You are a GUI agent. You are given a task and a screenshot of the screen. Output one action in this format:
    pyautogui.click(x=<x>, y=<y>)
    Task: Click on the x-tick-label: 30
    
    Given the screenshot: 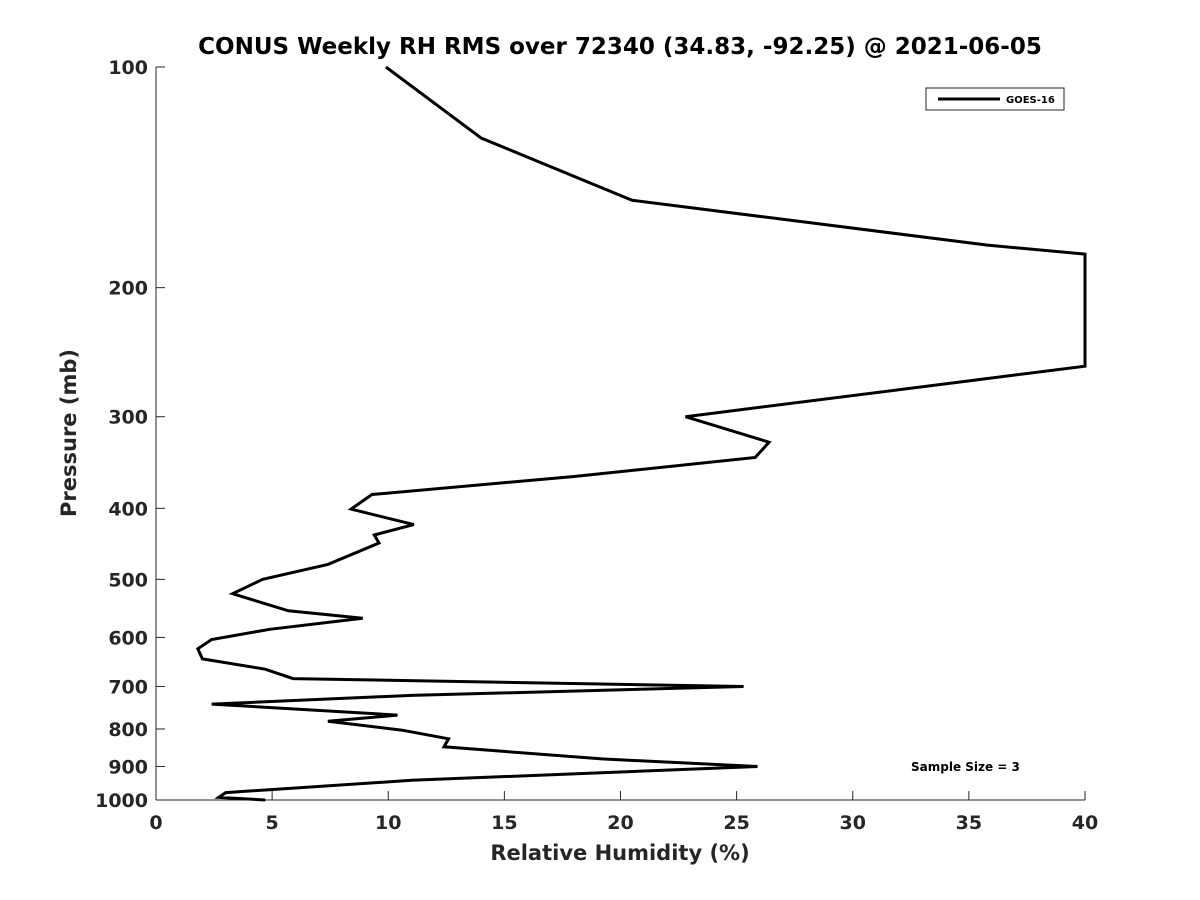 What is the action you would take?
    pyautogui.click(x=853, y=823)
    